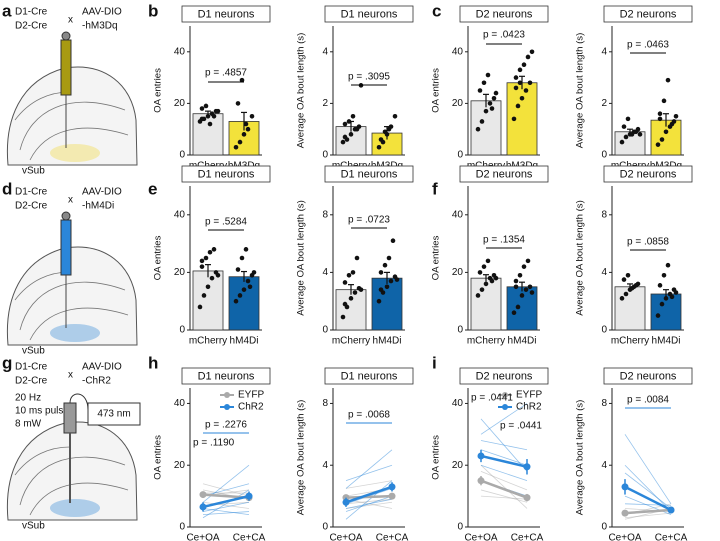 Image resolution: width=720 pixels, height=541 pixels. Describe the element at coordinates (630, 341) in the screenshot. I see `x-tick-label: mCherry` at that location.